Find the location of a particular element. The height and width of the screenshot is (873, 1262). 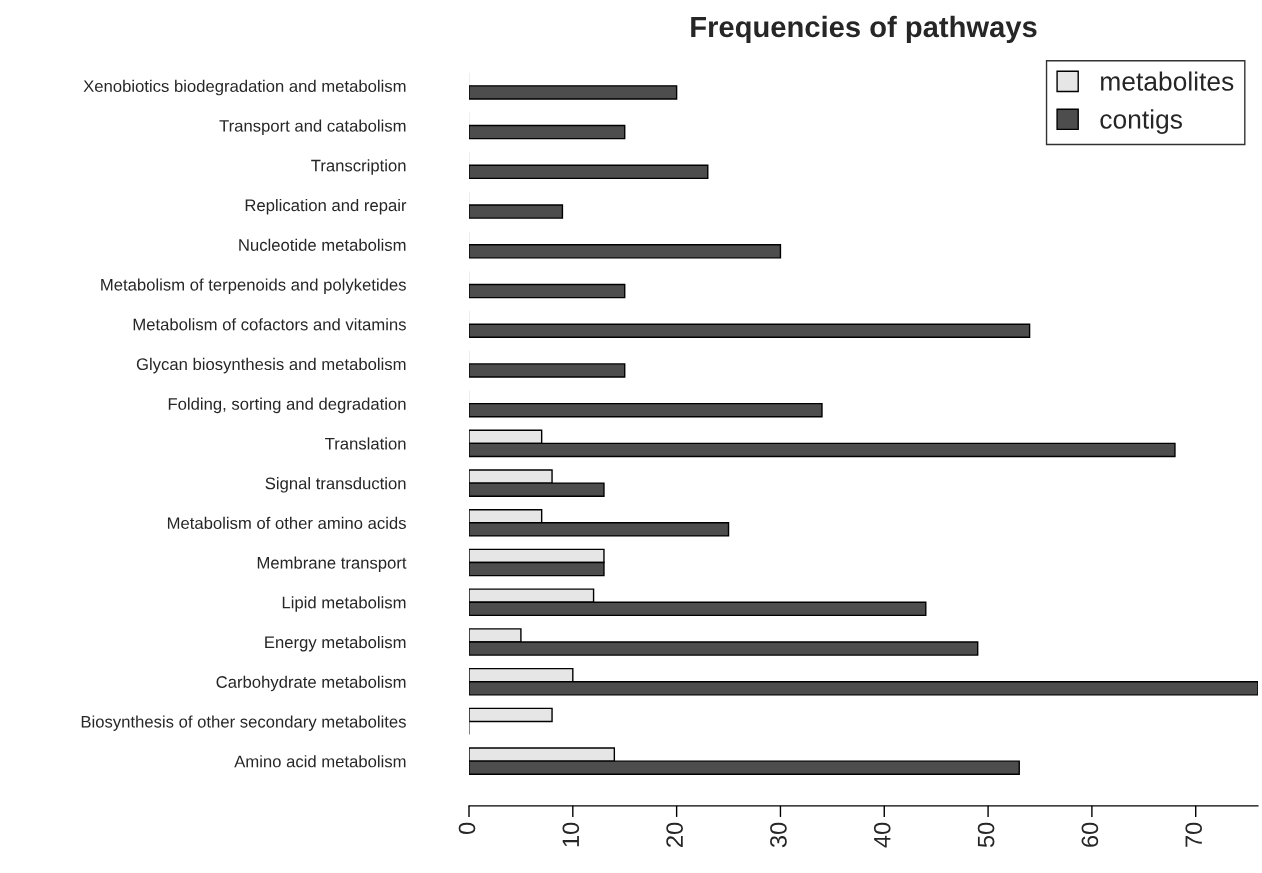

x-tick-label: 10 is located at coordinates (571, 834).